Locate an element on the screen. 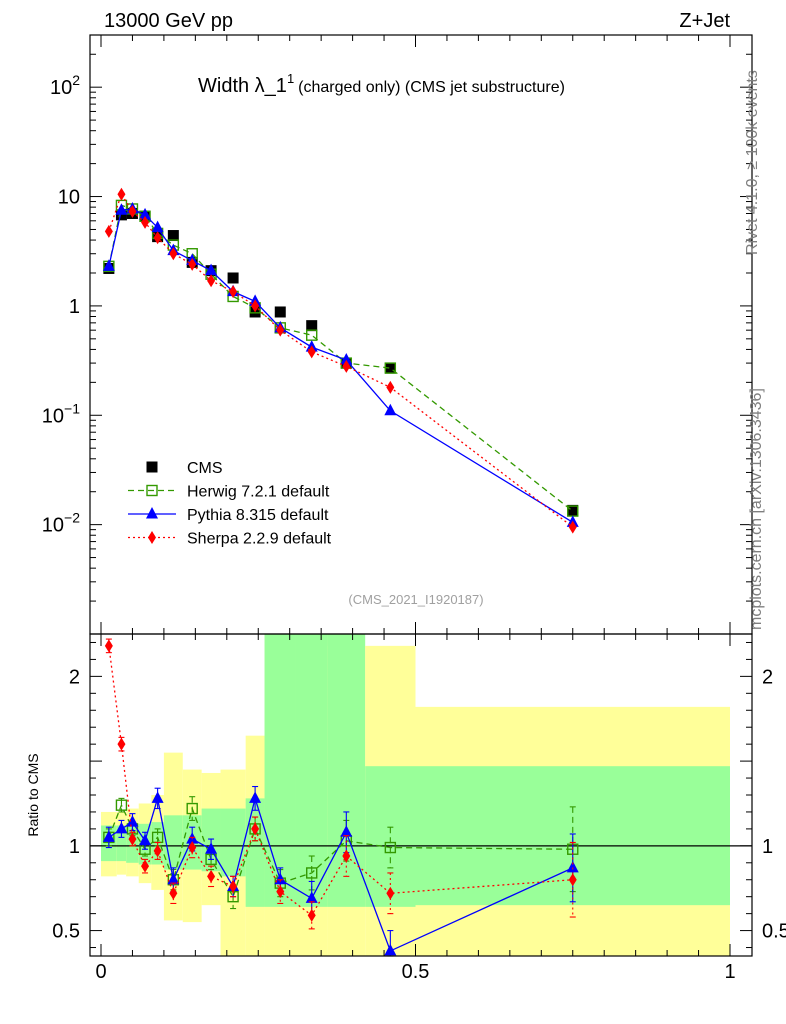  analysis-id: (CMS_2021_I1920187) is located at coordinates (415, 599).